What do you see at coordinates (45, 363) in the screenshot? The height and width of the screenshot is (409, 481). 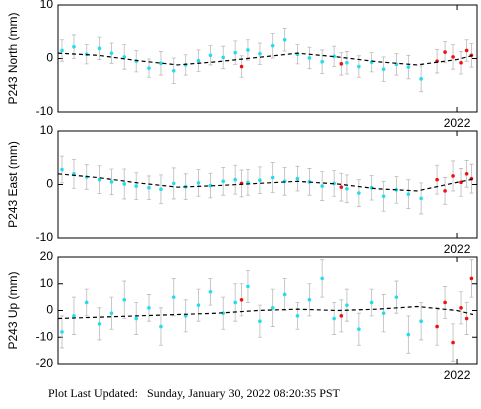 I see `y-tick-label: -20` at bounding box center [45, 363].